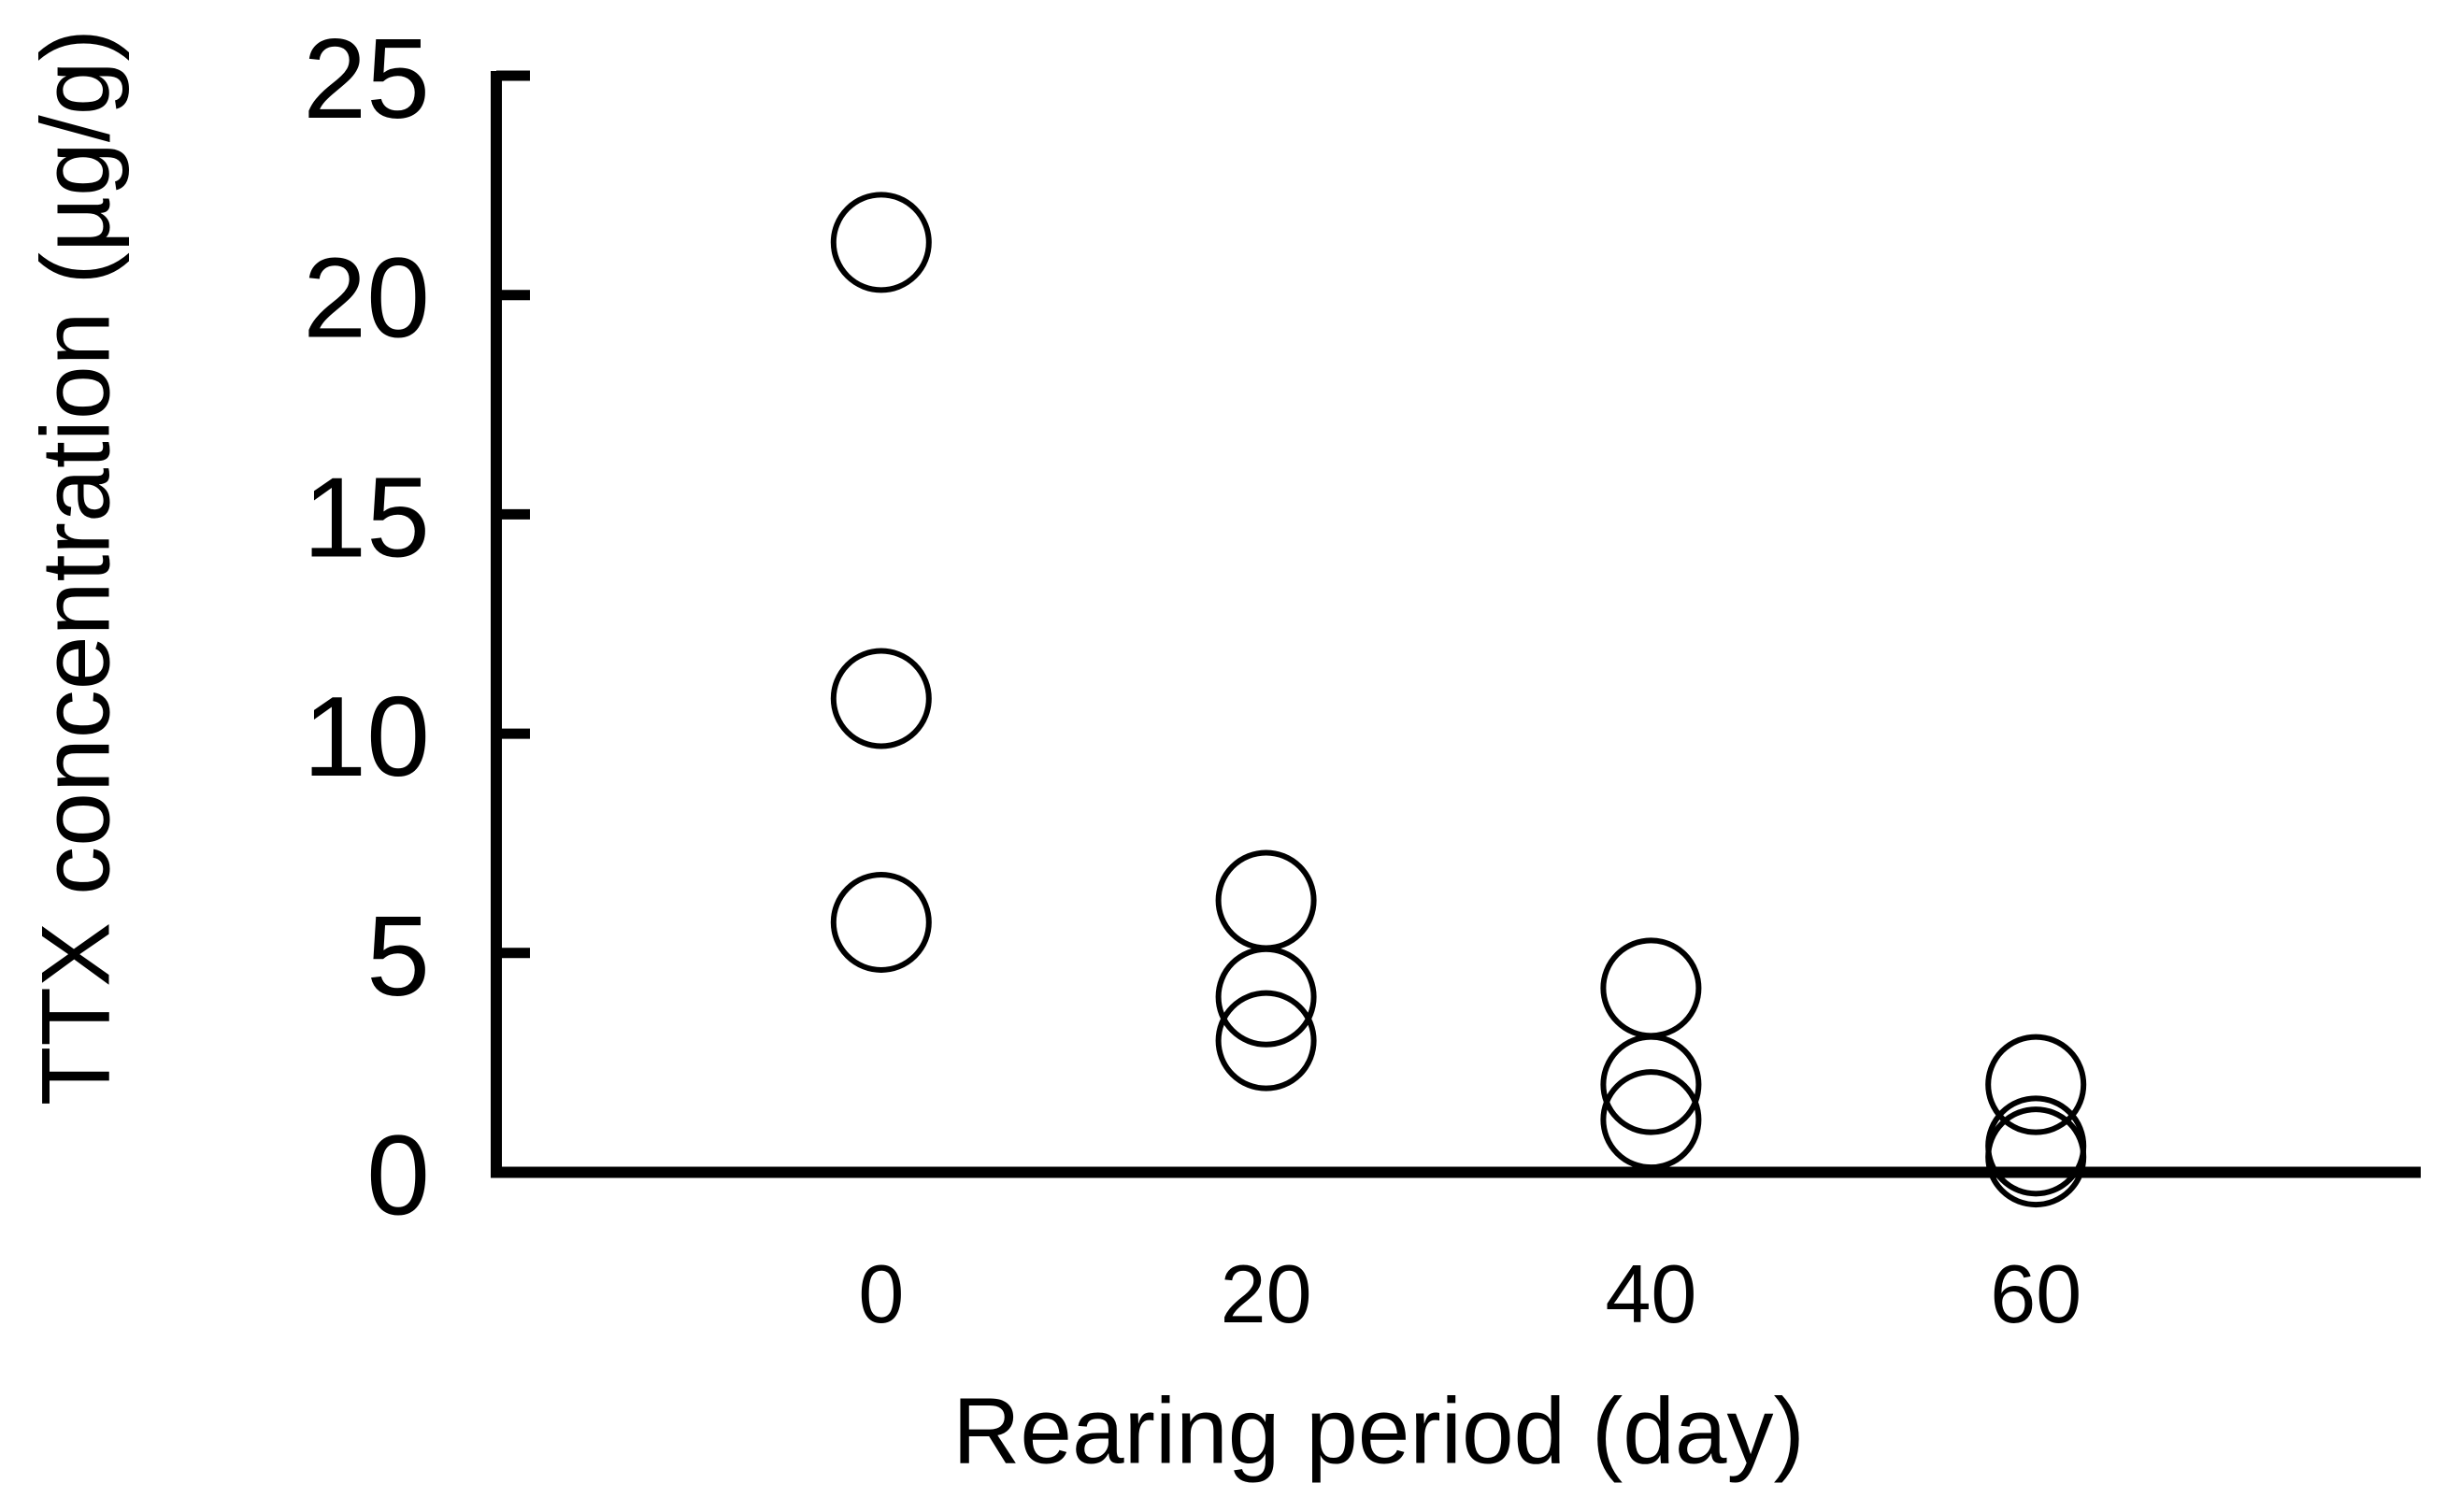 The width and height of the screenshot is (2460, 1512). I want to click on x-axis-title: Rearing period (day), so click(1378, 1431).